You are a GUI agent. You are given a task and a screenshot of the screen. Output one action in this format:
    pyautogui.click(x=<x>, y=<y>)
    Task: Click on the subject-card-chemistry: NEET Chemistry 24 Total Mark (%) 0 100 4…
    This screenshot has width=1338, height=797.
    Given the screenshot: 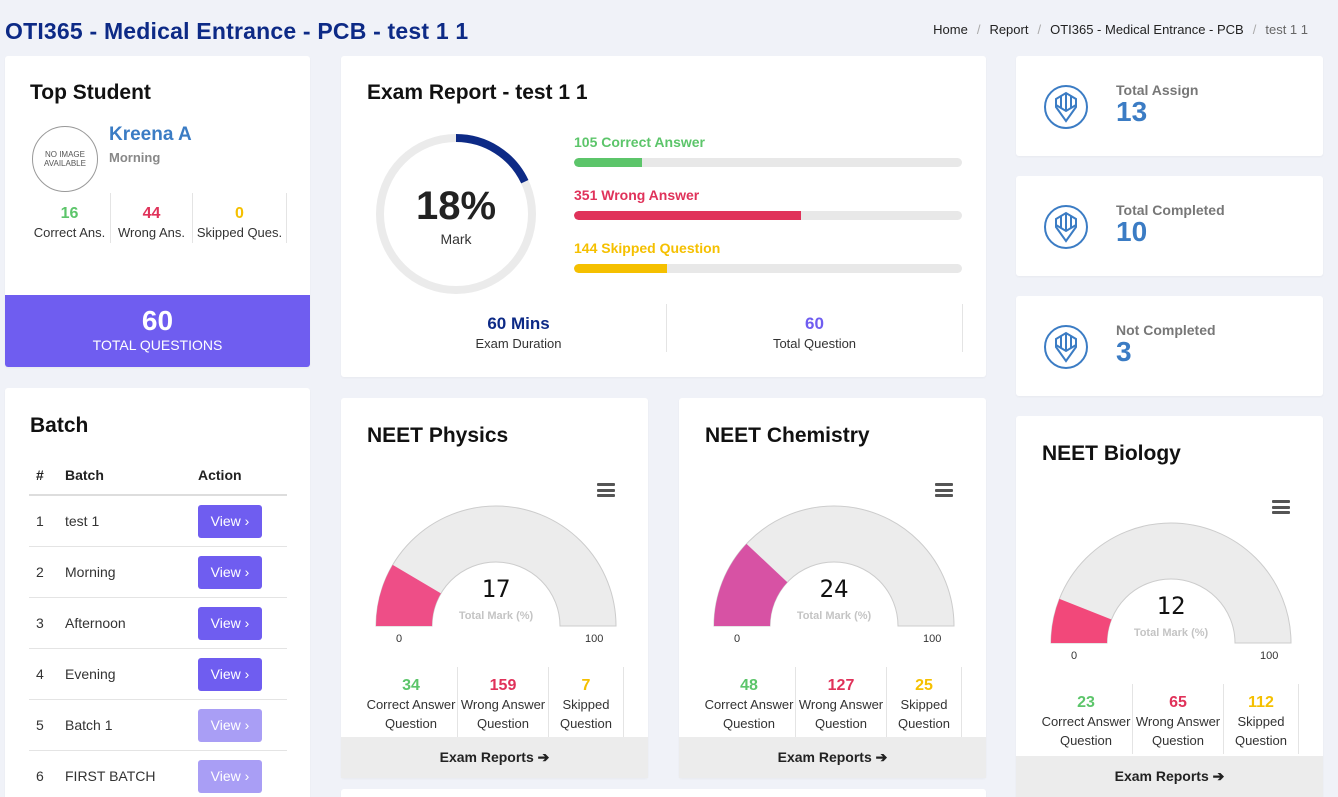 What is the action you would take?
    pyautogui.click(x=832, y=588)
    